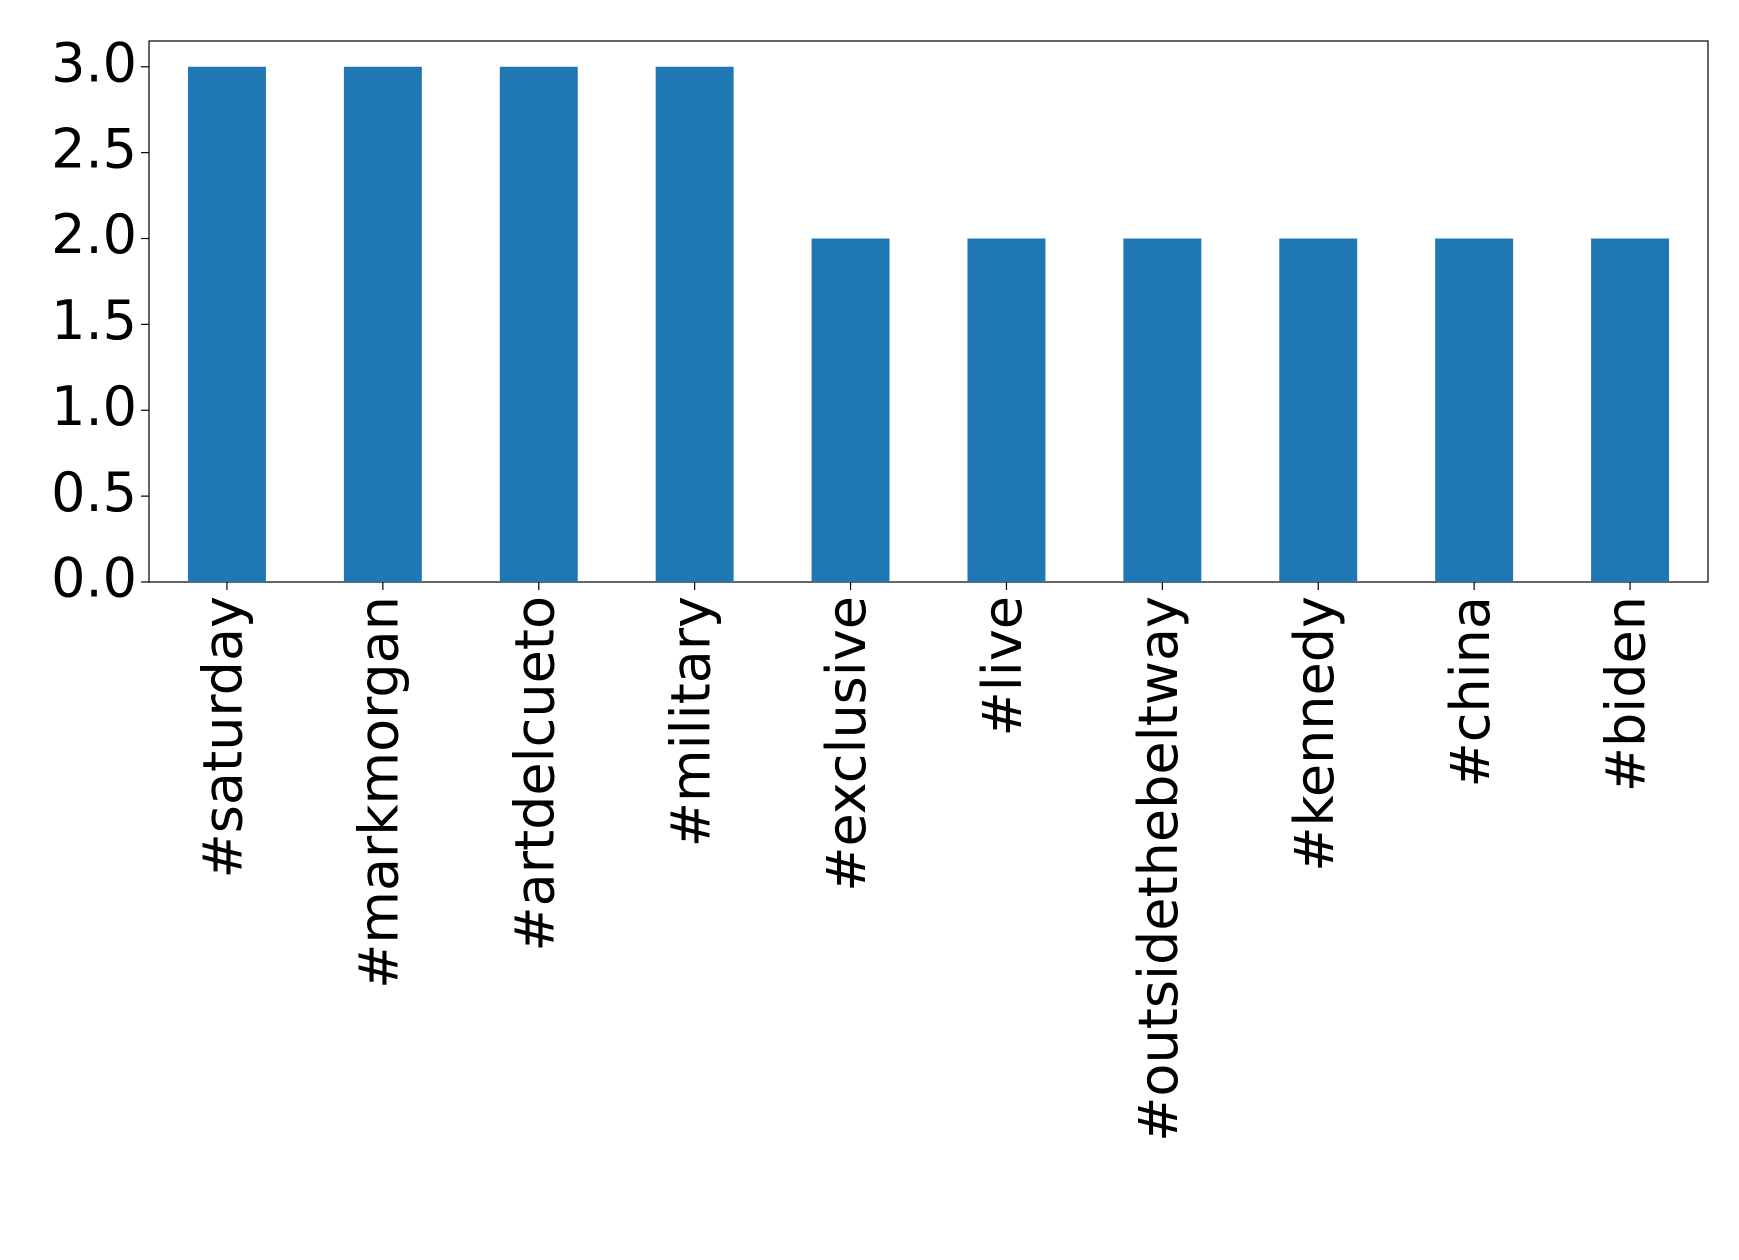 Image resolution: width=1739 pixels, height=1260 pixels. Describe the element at coordinates (846, 744) in the screenshot. I see `x-tick-label: #exclusive` at that location.